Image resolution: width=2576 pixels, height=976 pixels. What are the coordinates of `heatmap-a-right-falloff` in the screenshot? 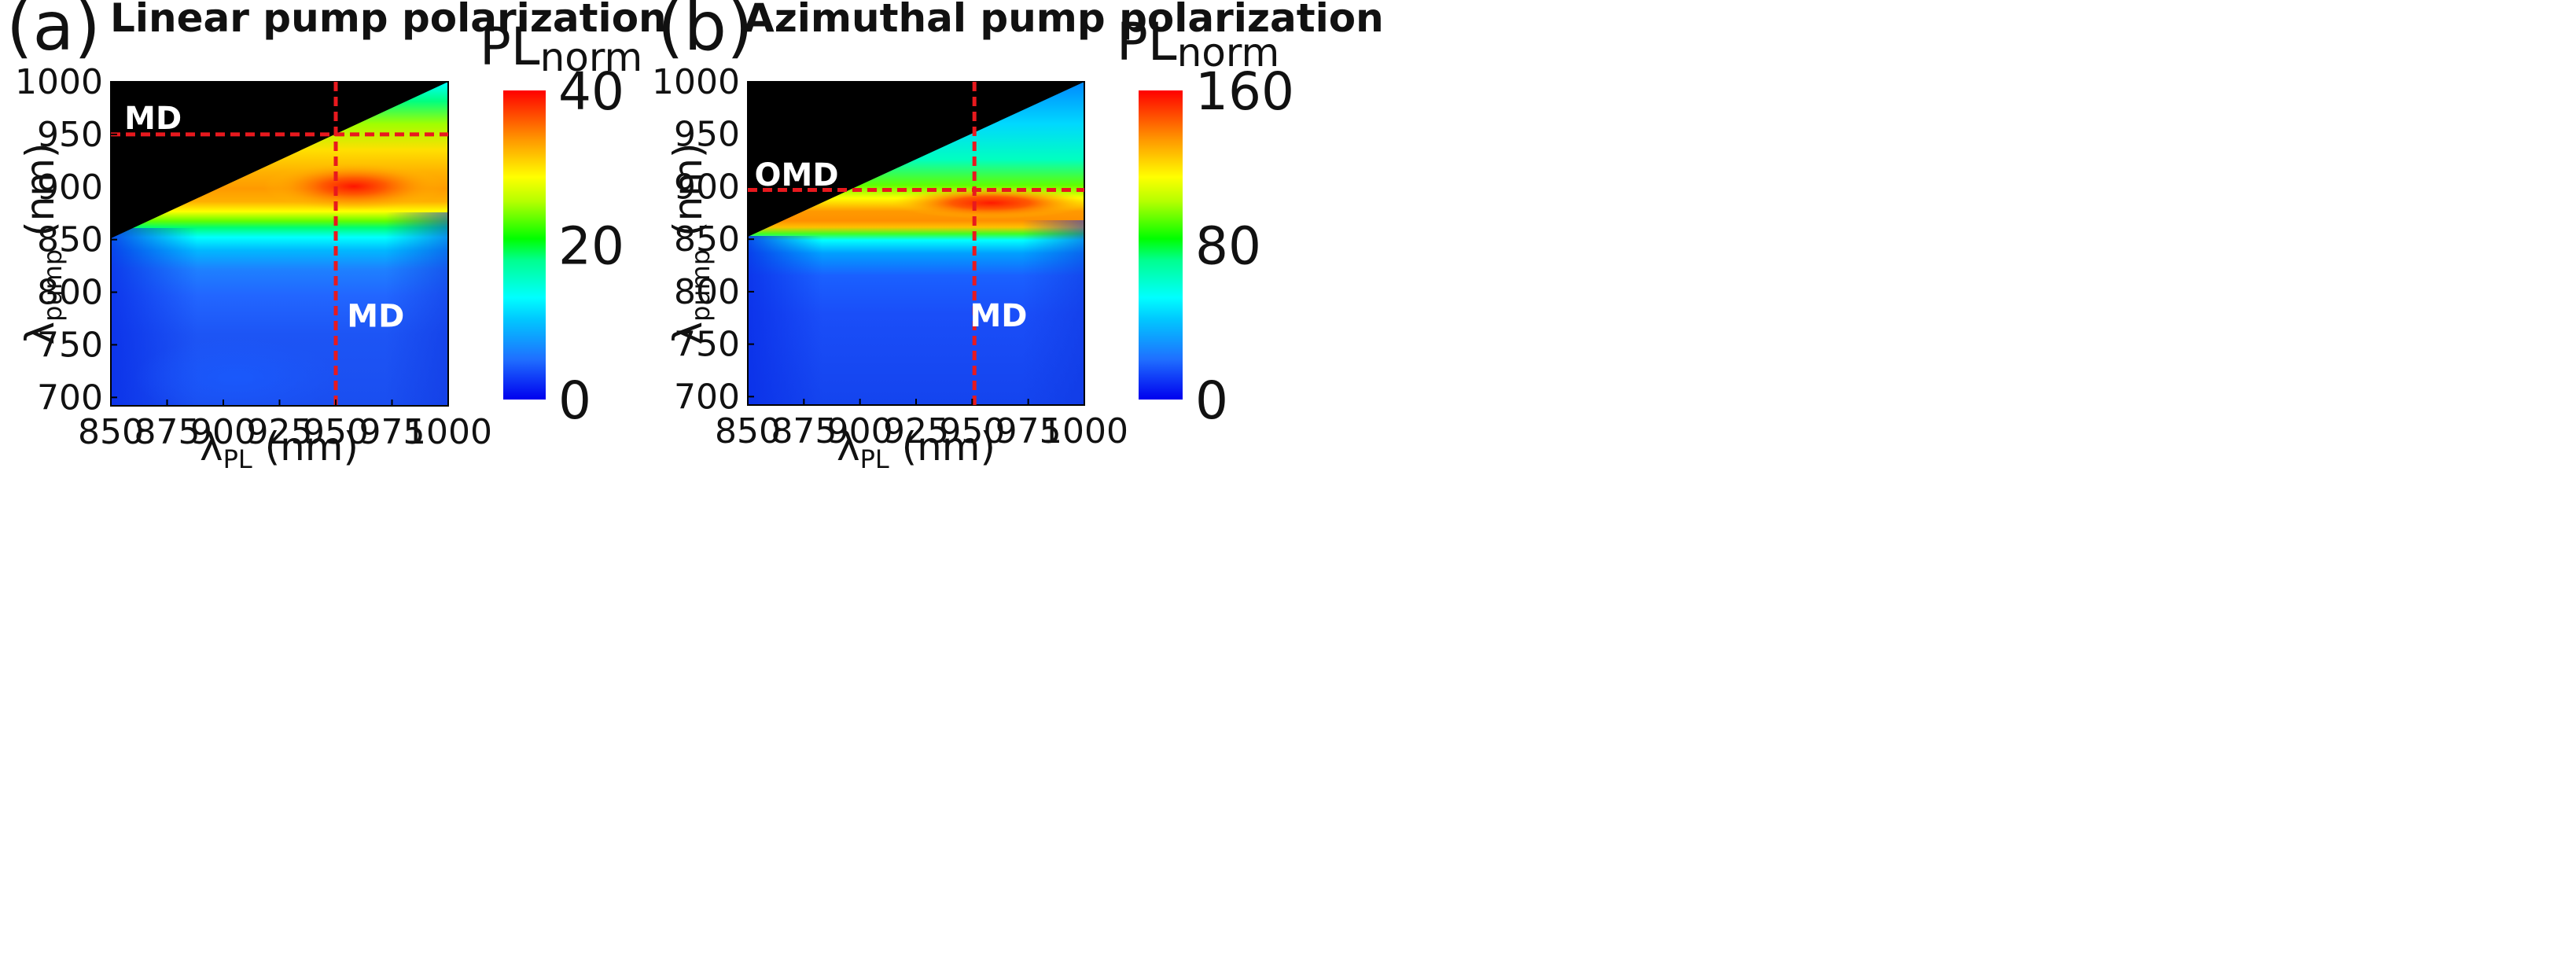 It's located at (416, 309).